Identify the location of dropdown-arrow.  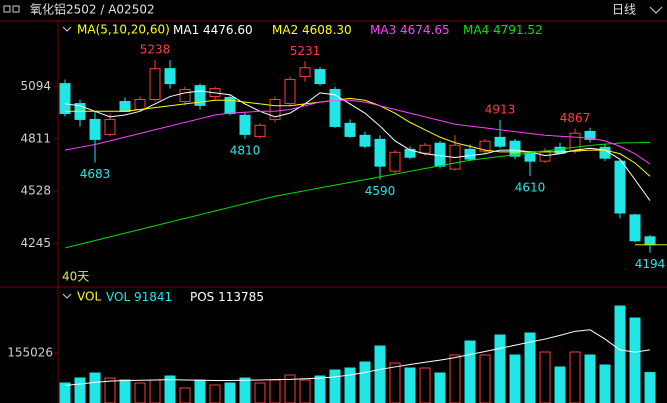
(656, 10).